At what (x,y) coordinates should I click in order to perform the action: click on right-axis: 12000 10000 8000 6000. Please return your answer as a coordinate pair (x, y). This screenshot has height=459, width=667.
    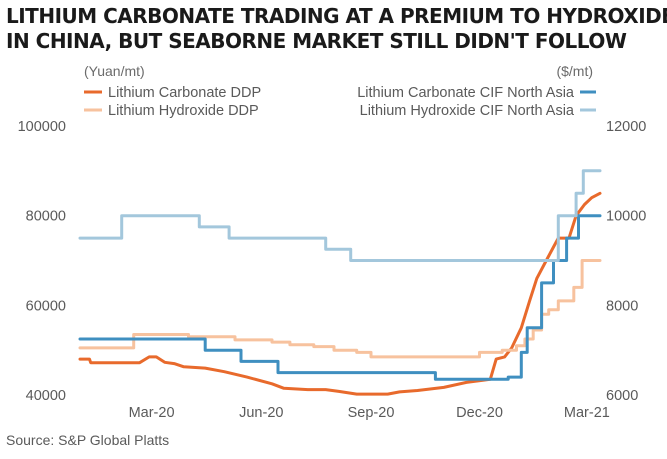
    Looking at the image, I should click on (626, 261).